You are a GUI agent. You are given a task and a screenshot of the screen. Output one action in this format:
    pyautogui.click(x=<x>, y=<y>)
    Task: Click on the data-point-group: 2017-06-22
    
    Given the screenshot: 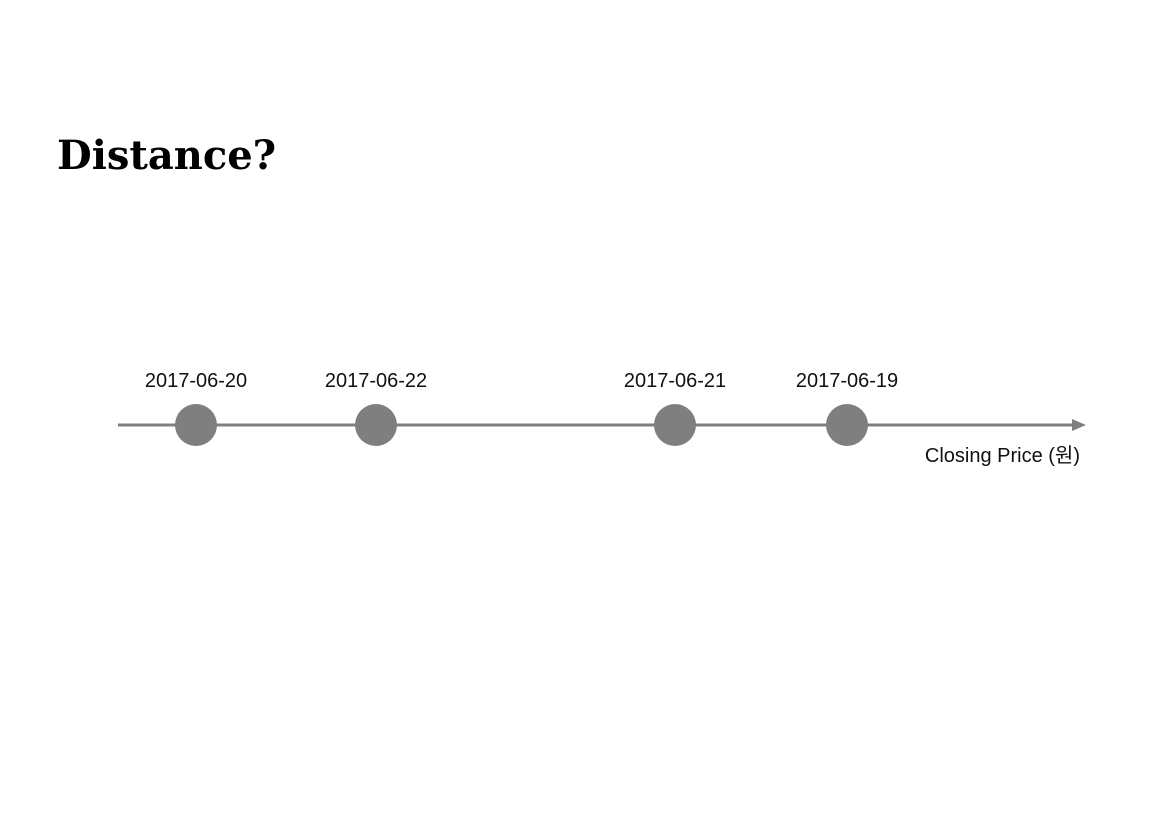 What is the action you would take?
    pyautogui.click(x=376, y=408)
    